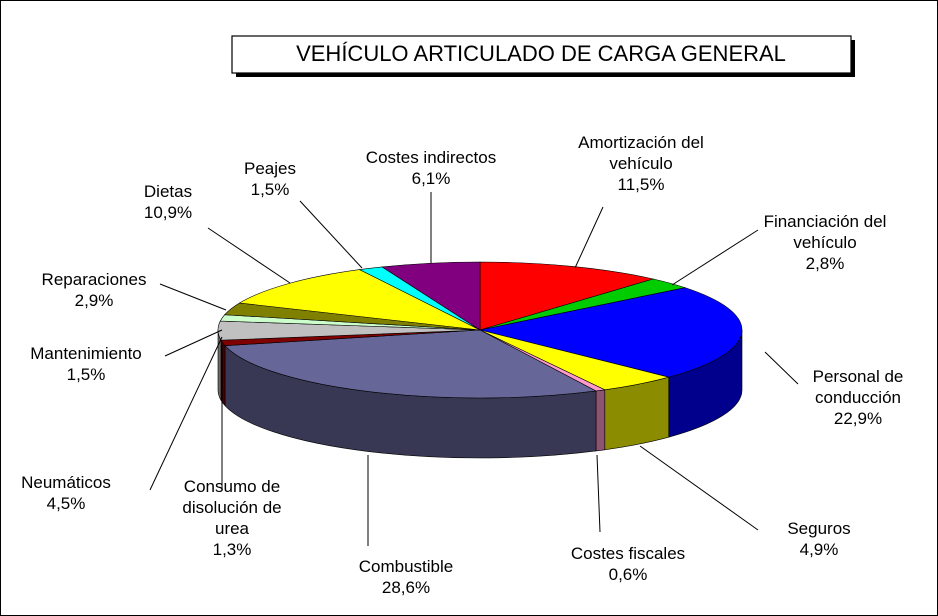 The image size is (938, 616). What do you see at coordinates (819, 528) in the screenshot?
I see `category-label: Seguros` at bounding box center [819, 528].